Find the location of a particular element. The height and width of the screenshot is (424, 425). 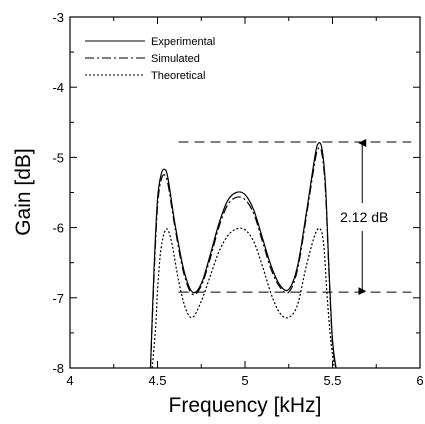

series-line-theoretical is located at coordinates (243, 298).